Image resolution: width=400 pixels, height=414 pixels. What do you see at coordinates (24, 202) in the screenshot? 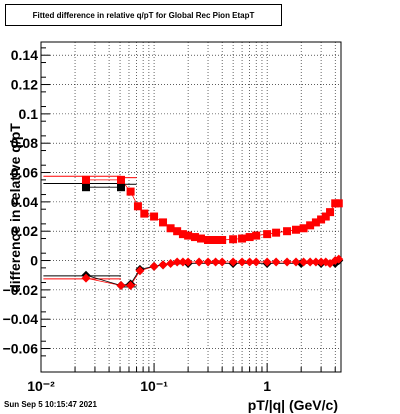
I see `y-tick-label: 0.04` at bounding box center [24, 202].